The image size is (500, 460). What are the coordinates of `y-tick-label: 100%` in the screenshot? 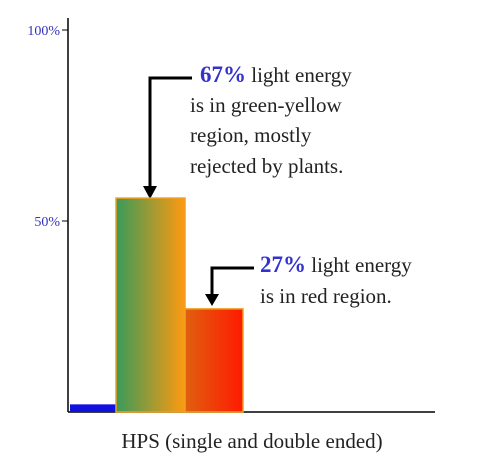 It's located at (43, 31).